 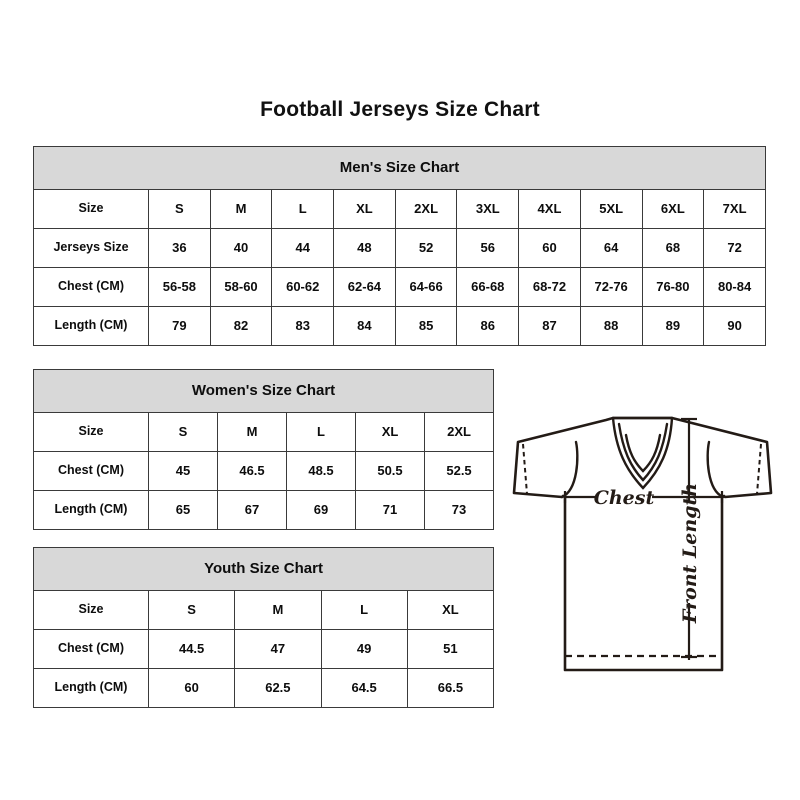 I want to click on table-title-row: Youth Size Chart, so click(x=263, y=569).